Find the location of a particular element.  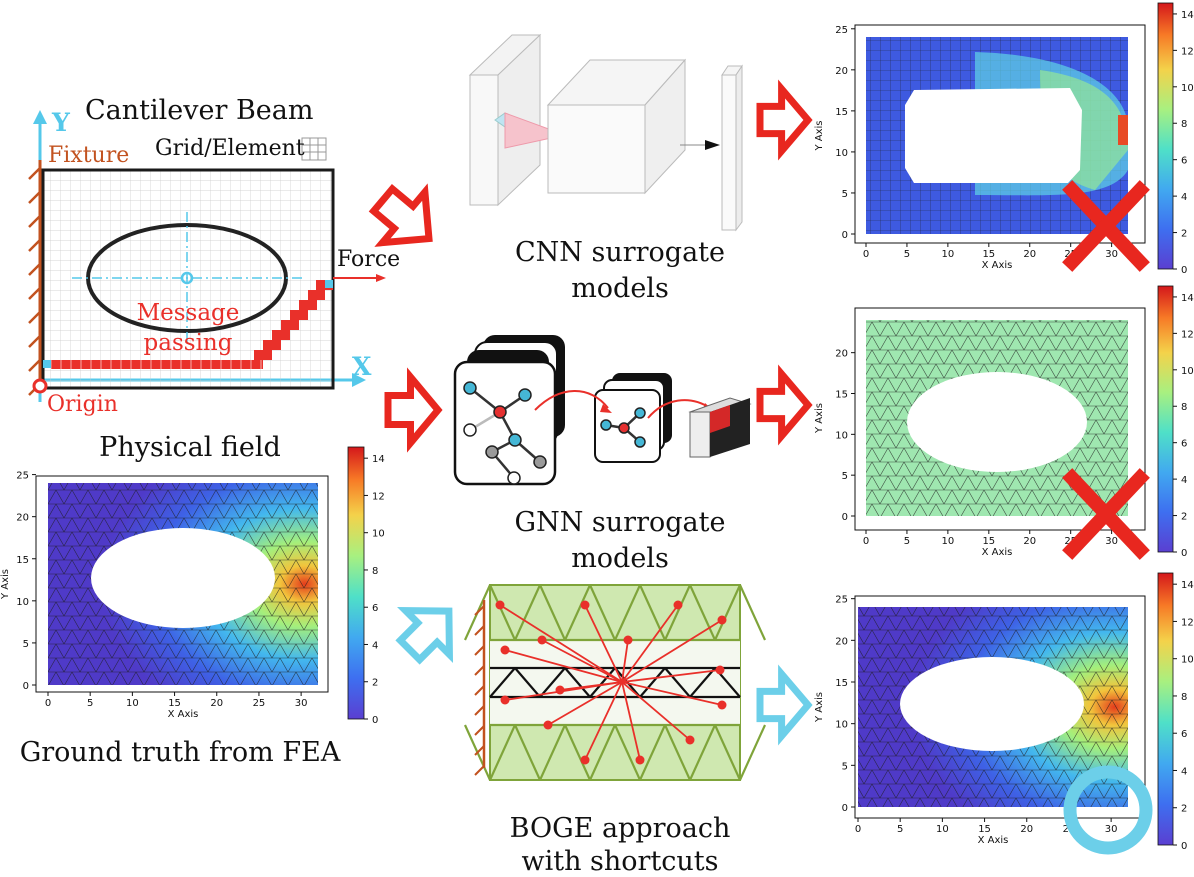

boge-xlabel: X Axis is located at coordinates (993, 840).